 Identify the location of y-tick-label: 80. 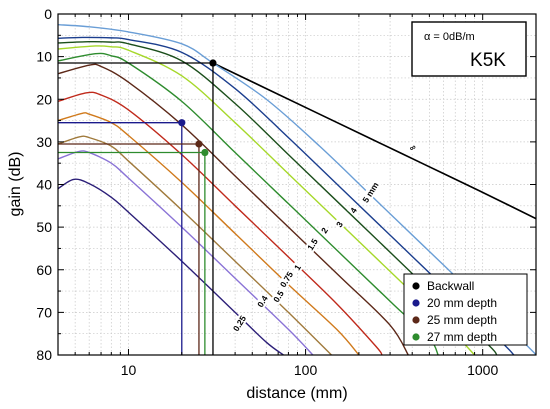
(44, 355).